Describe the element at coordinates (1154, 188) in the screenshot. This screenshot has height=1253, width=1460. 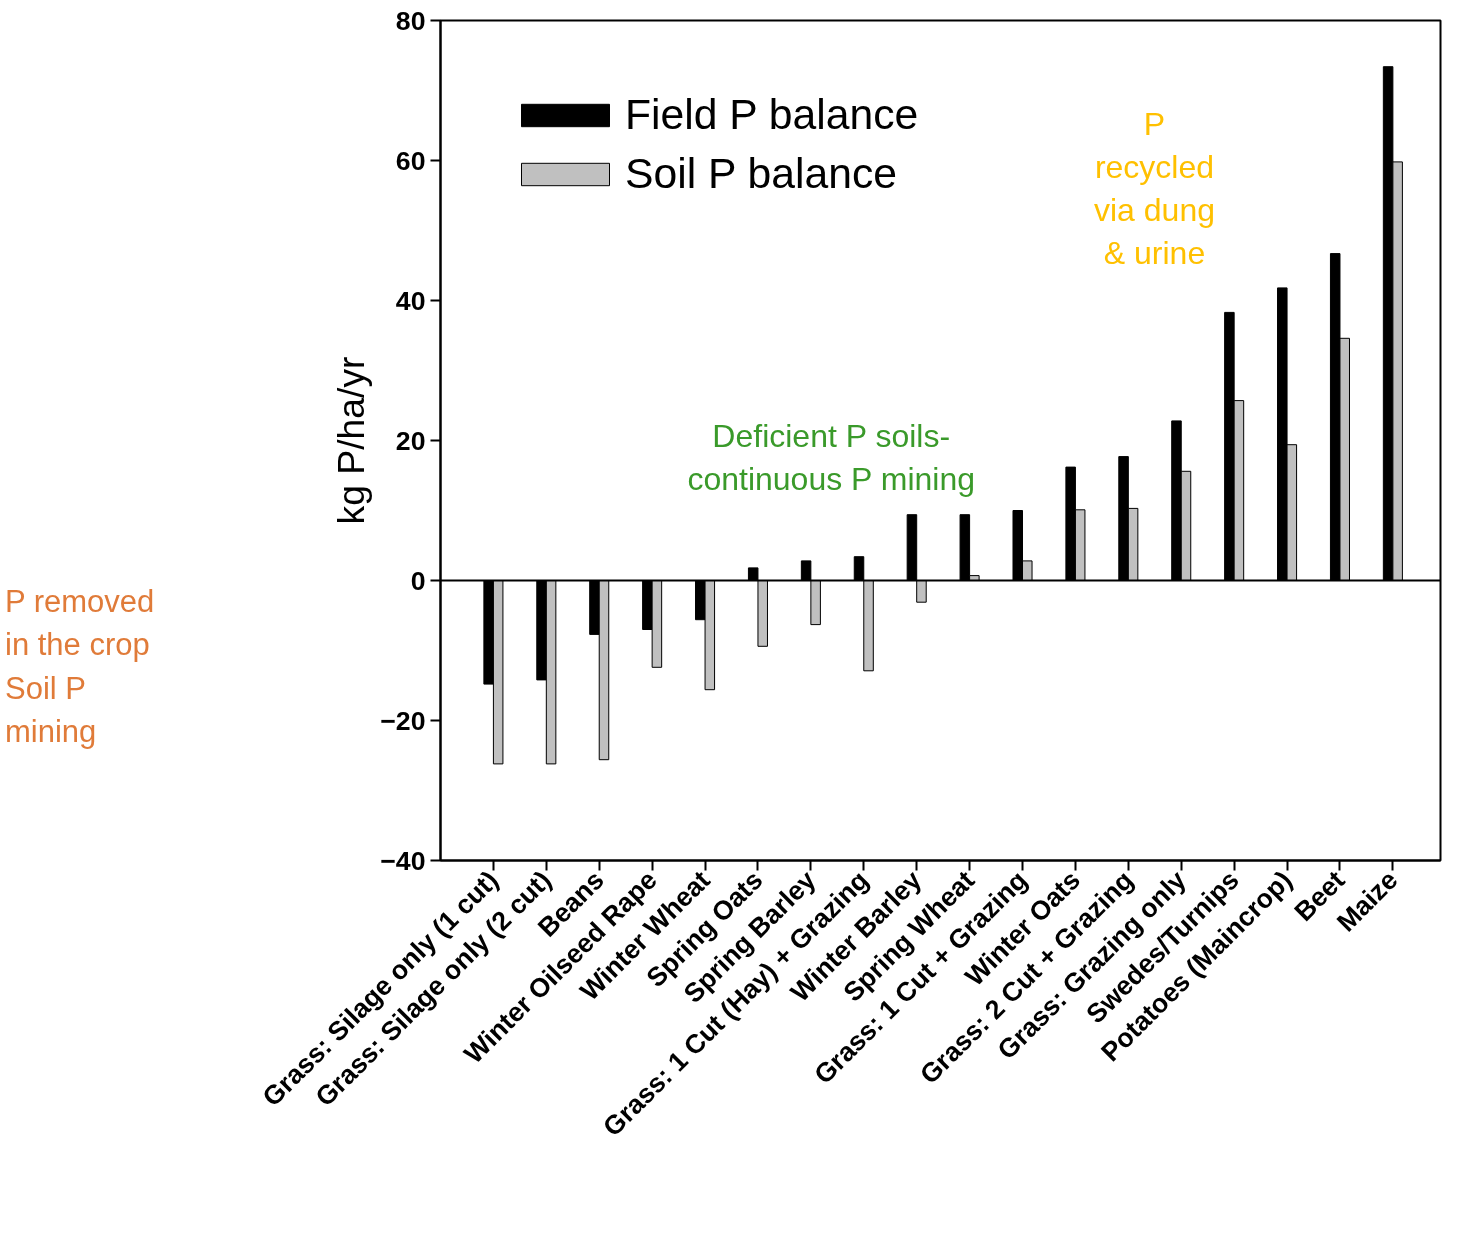
I see `annotation: P recycled via dung & urine` at that location.